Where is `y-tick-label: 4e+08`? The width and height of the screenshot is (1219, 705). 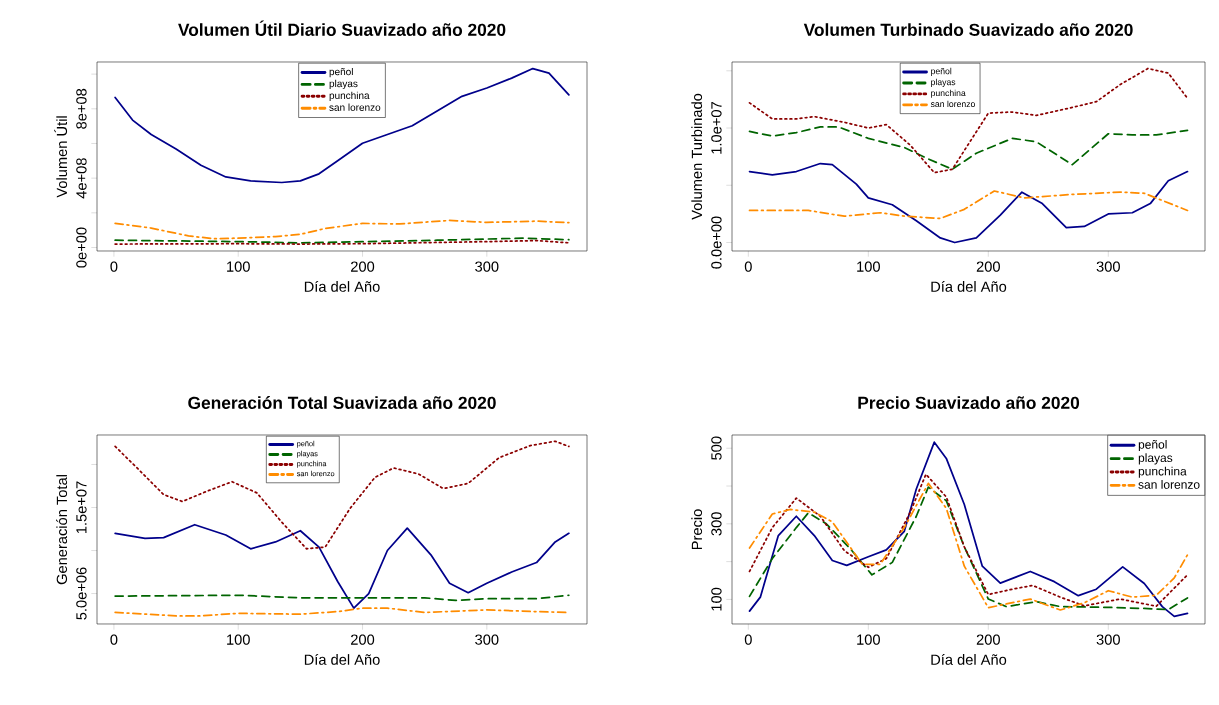 y-tick-label: 4e+08 is located at coordinates (81, 178).